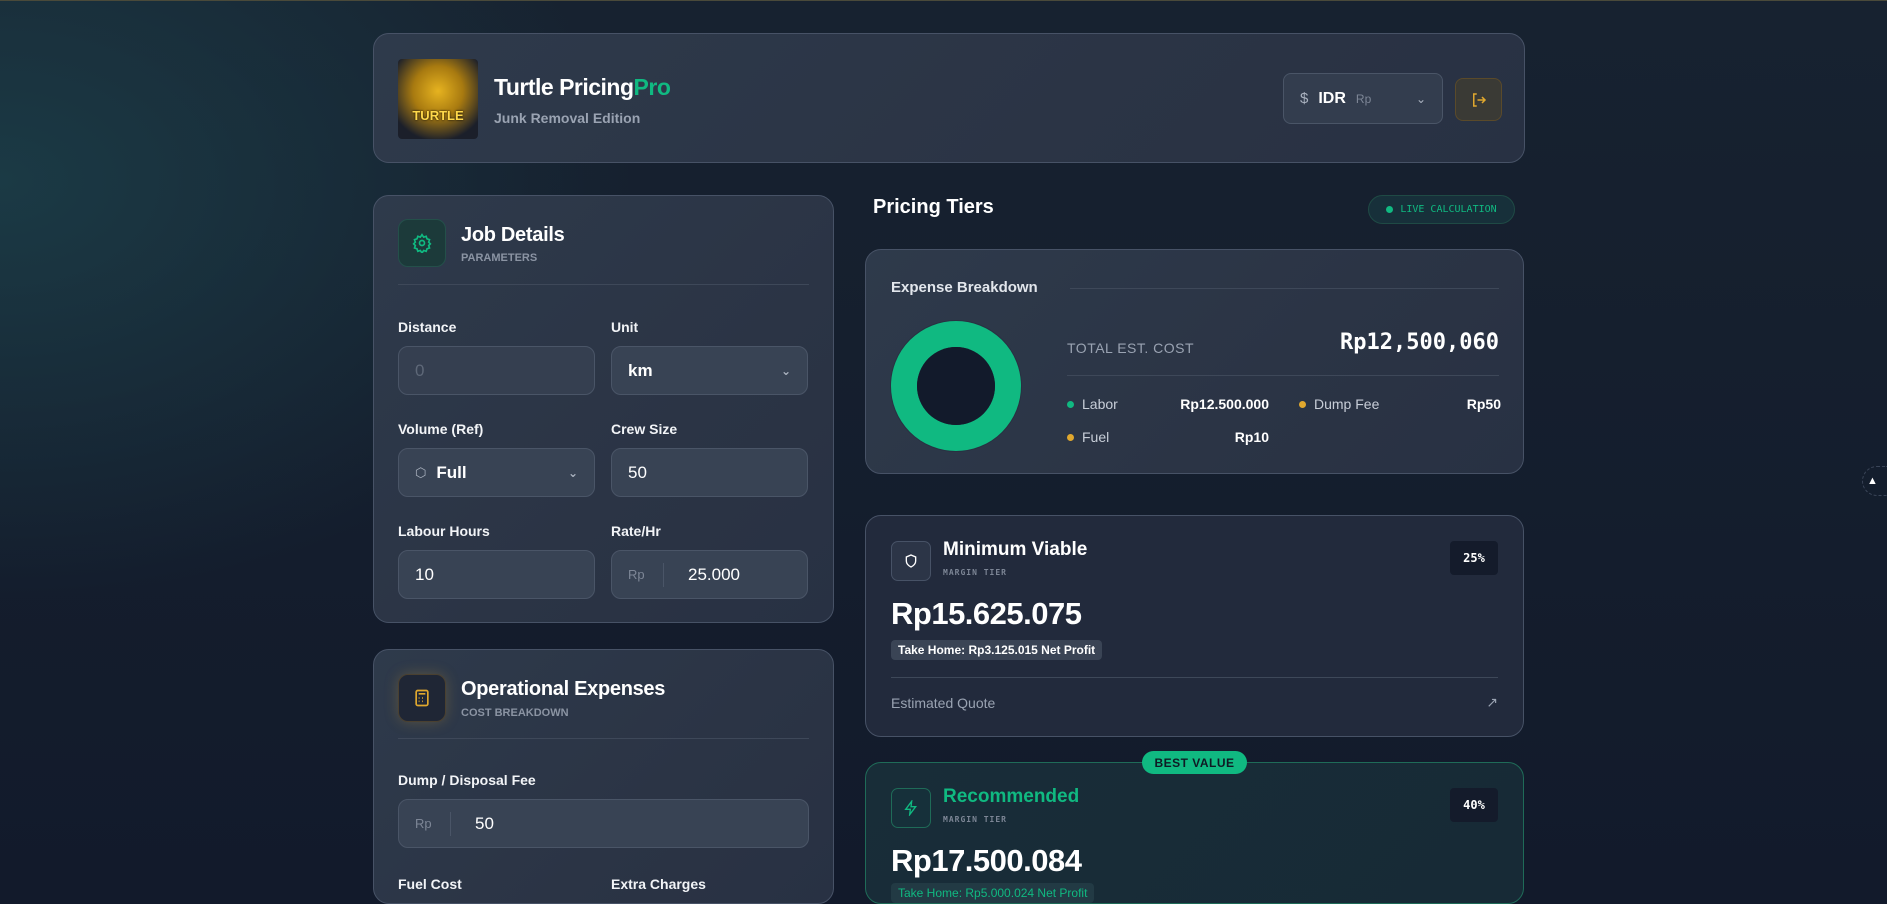 This screenshot has width=1887, height=904. What do you see at coordinates (582, 87) in the screenshot?
I see `app-title: Turtle PricingPro` at bounding box center [582, 87].